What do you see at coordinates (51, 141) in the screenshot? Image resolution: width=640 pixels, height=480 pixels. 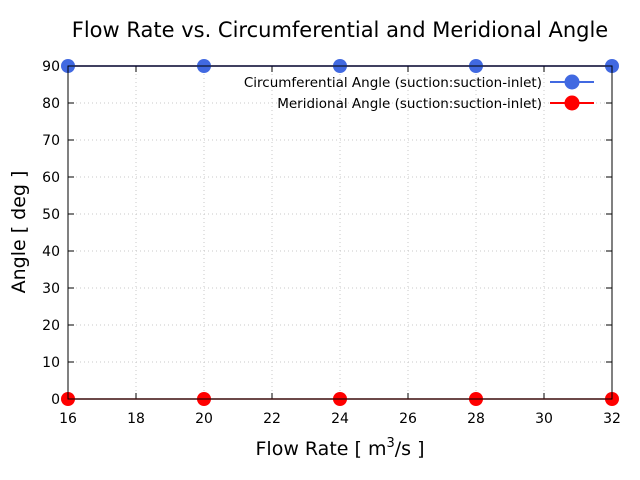 I see `y-tick-label: 70` at bounding box center [51, 141].